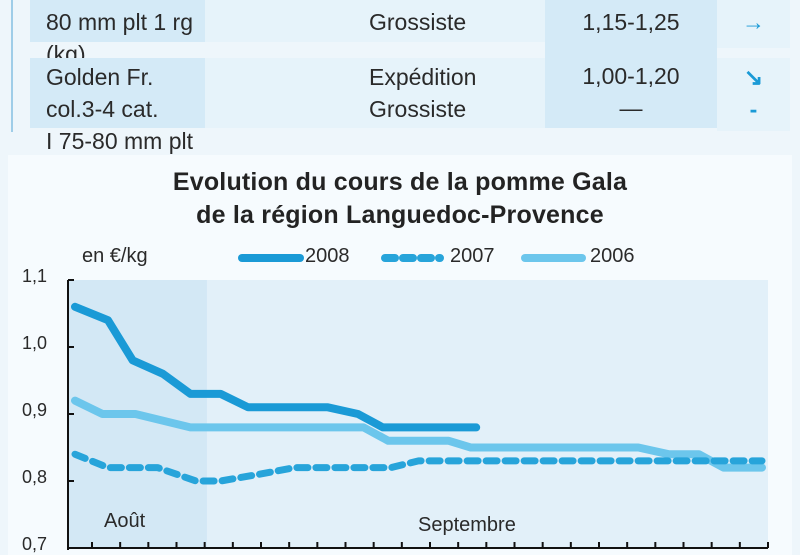 Image resolution: width=800 pixels, height=555 pixels. Describe the element at coordinates (375, 93) in the screenshot. I see `table-cell-stage: Expédition Grossiste` at that location.